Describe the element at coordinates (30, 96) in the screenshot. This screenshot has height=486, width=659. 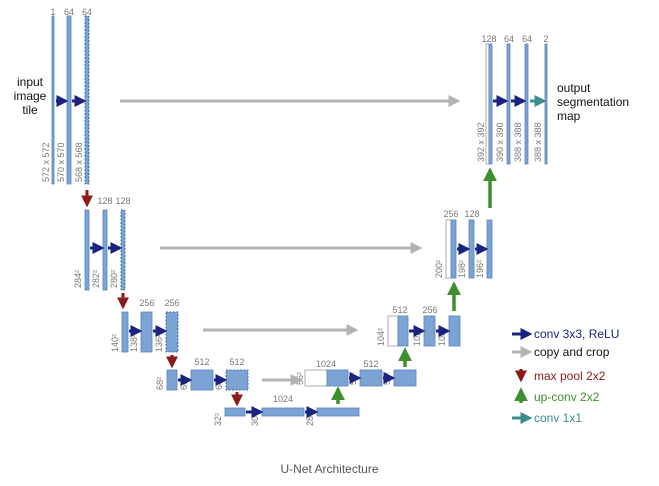
I see `input-label: image` at that location.